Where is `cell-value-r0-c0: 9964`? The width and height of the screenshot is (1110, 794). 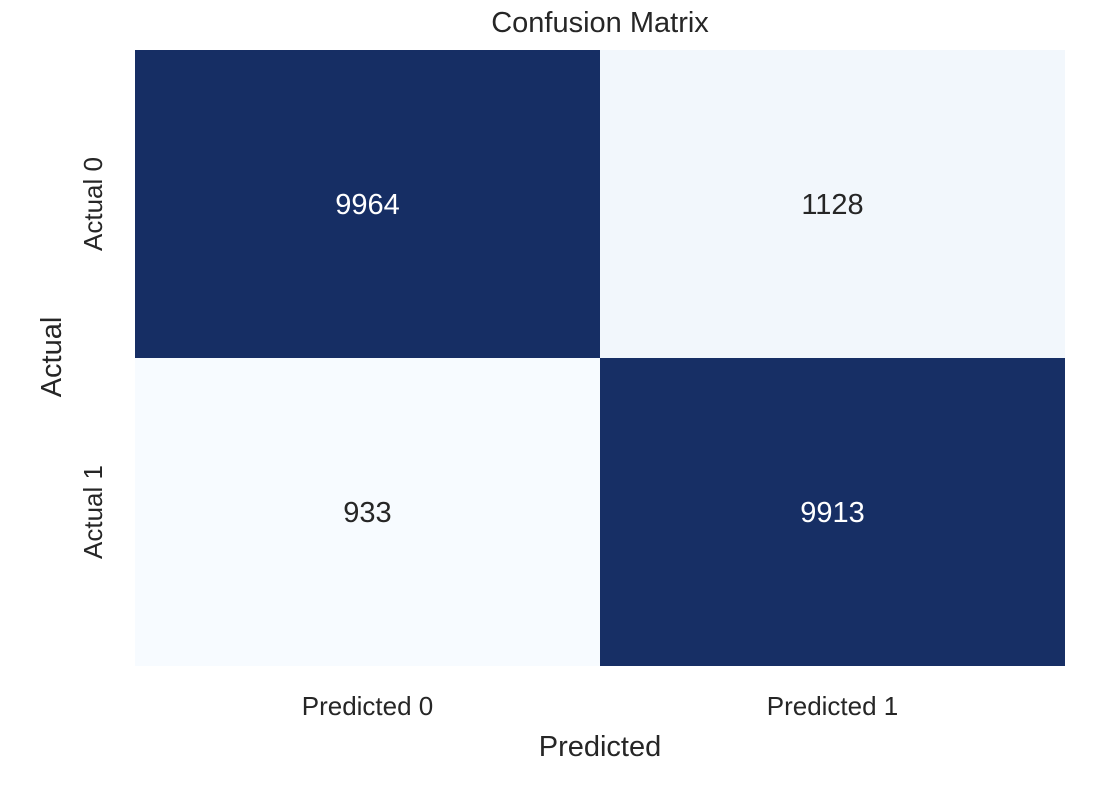 cell-value-r0-c0: 9964 is located at coordinates (367, 205).